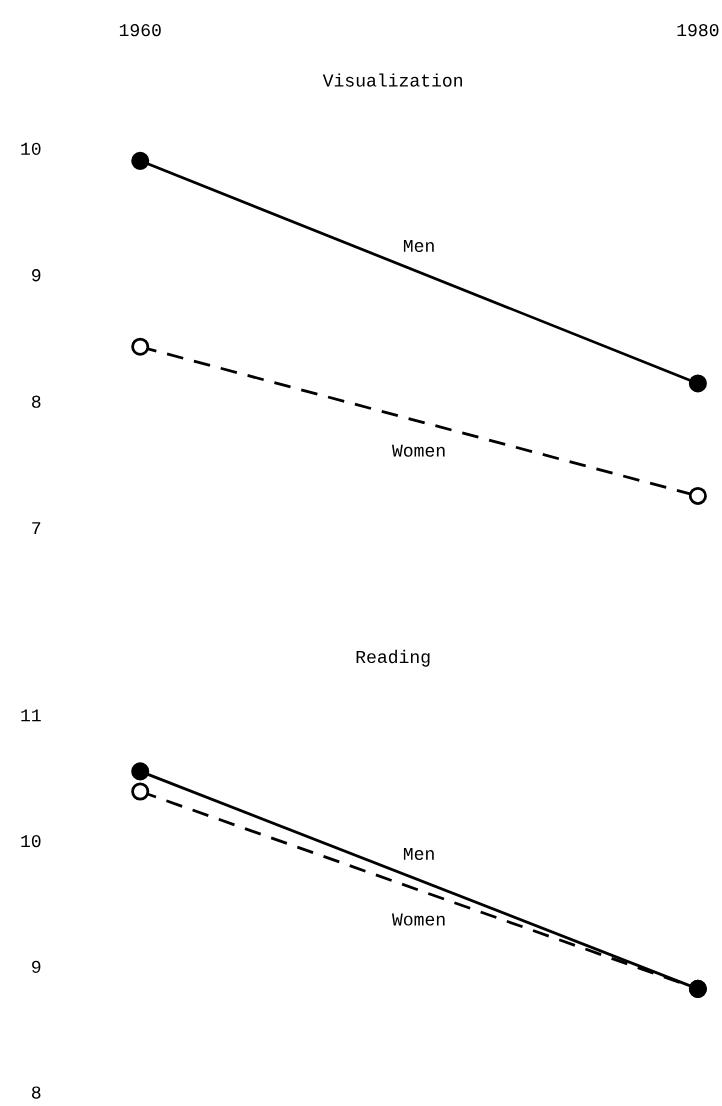 This screenshot has height=1106, width=722. I want to click on y-tick-label: 7, so click(36, 528).